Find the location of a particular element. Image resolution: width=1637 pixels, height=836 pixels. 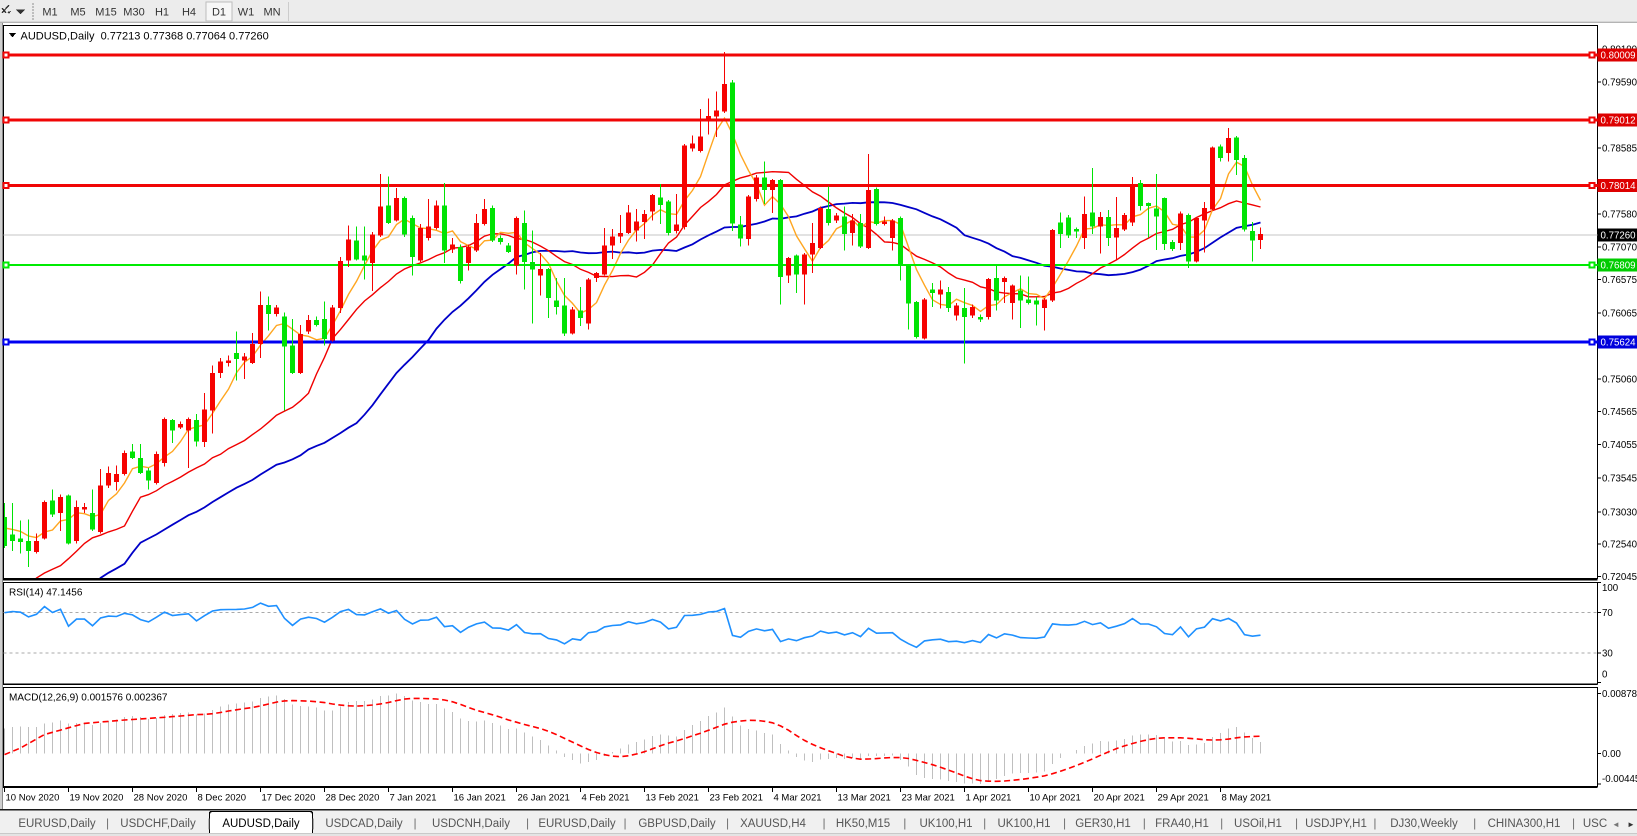

svg-text: 19 Nov 2020 is located at coordinates (97, 798).